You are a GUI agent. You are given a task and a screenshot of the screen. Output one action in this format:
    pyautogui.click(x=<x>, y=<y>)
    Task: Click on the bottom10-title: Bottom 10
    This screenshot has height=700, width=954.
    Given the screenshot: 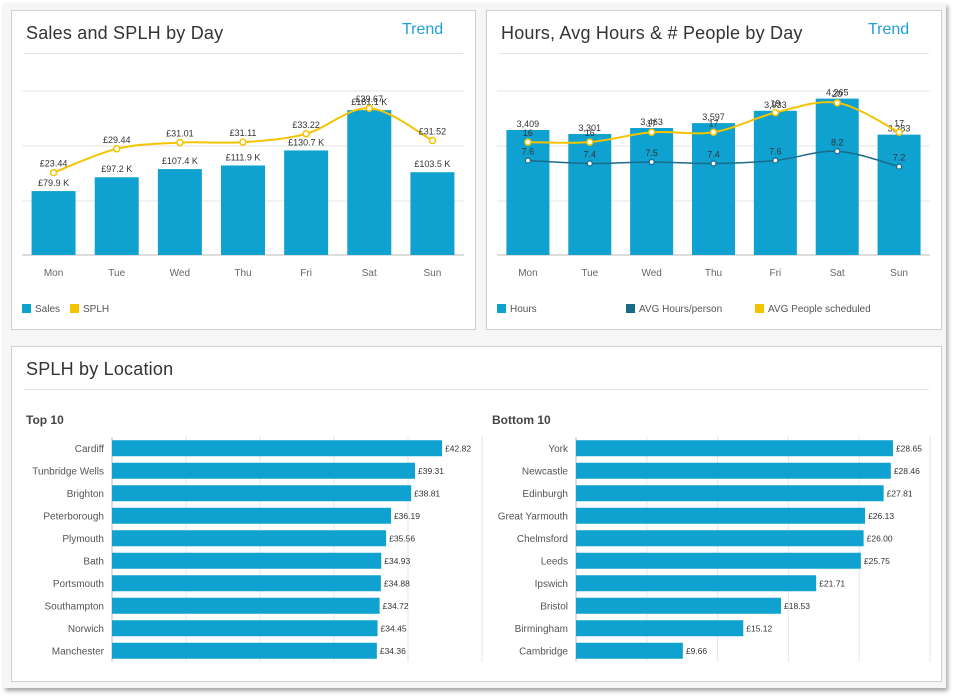 What is the action you would take?
    pyautogui.click(x=521, y=420)
    